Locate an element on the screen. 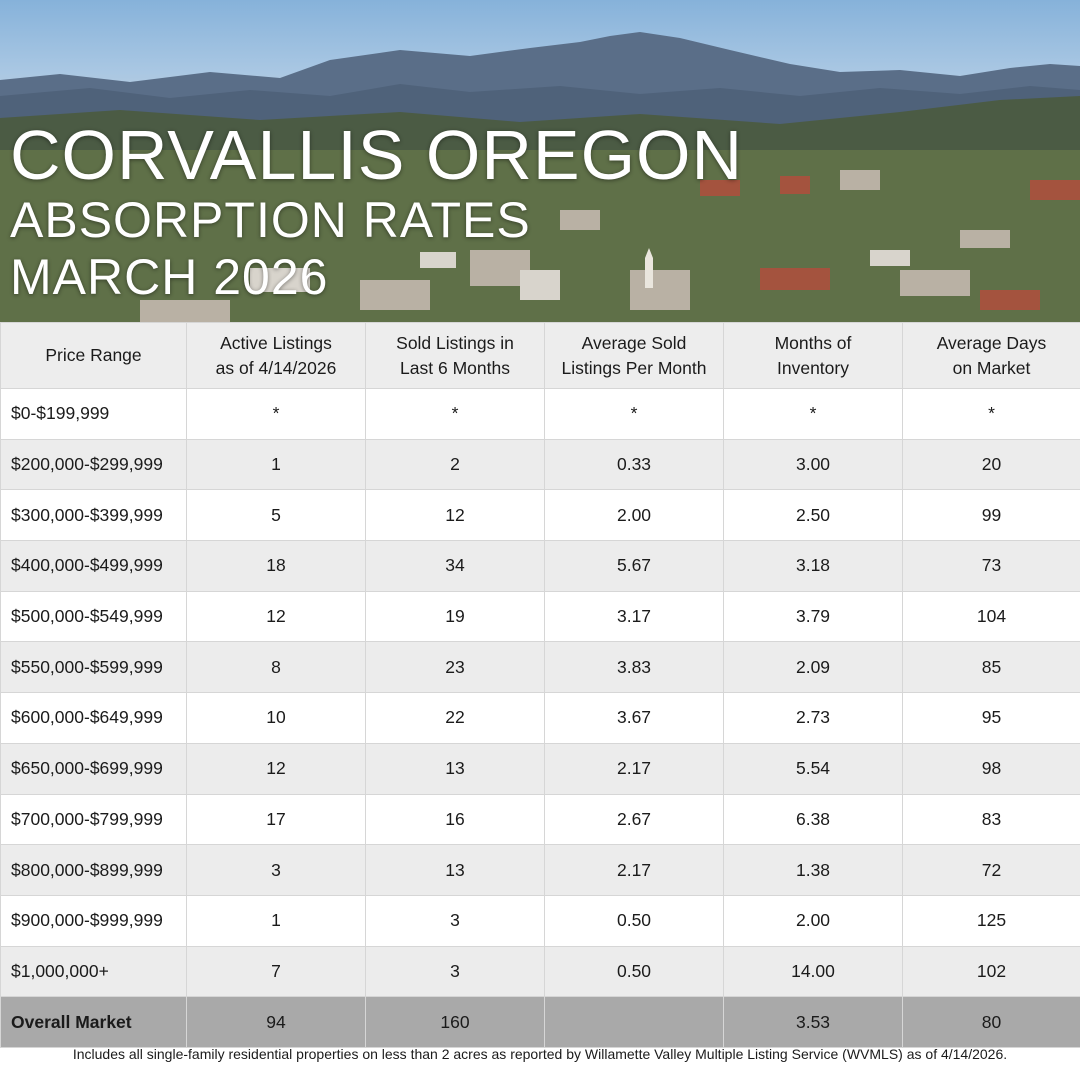 The image size is (1080, 1080). value-cell: 6.38 is located at coordinates (813, 819).